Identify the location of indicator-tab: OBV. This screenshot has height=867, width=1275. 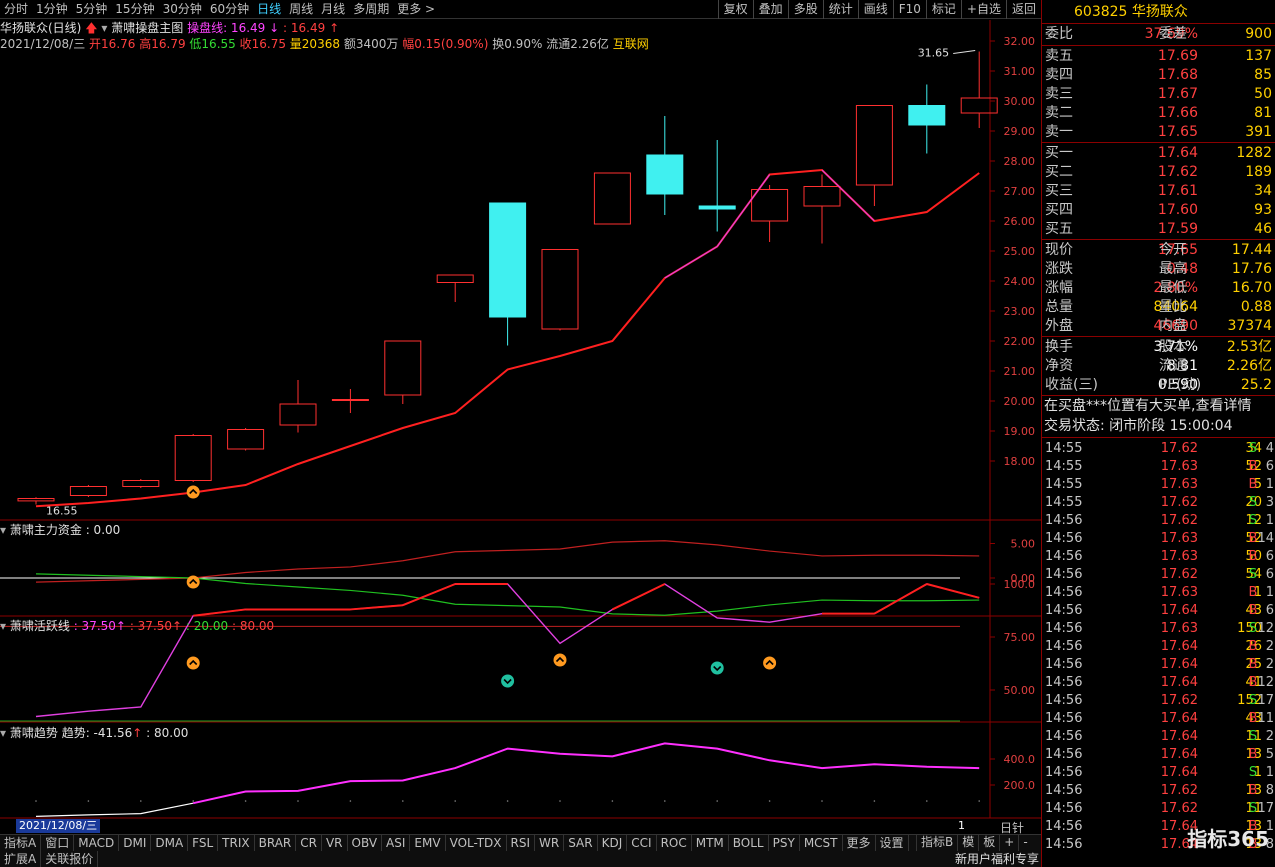
(365, 843).